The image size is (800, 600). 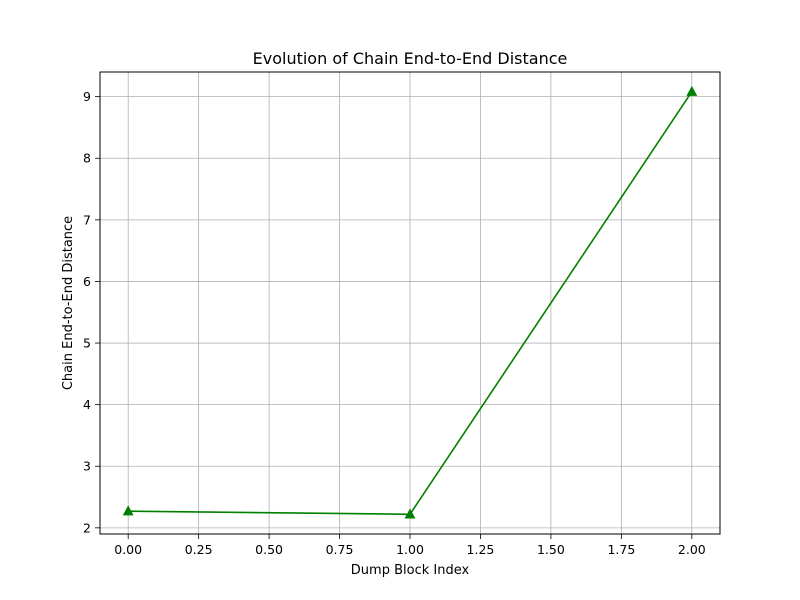 What do you see at coordinates (551, 549) in the screenshot?
I see `x-tick-label: 1.50` at bounding box center [551, 549].